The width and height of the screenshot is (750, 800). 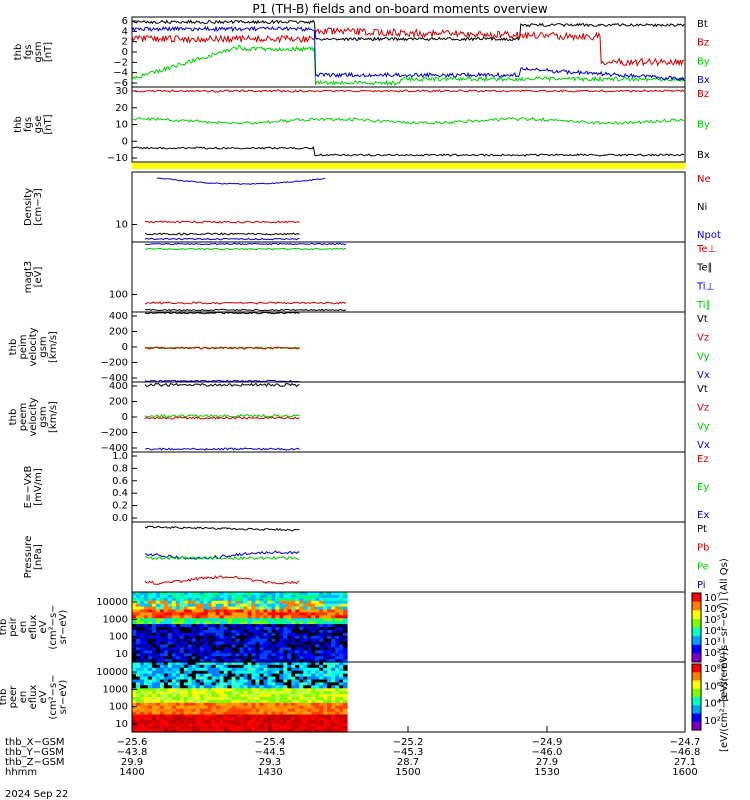 What do you see at coordinates (408, 762) in the screenshot?
I see `x-row-value: 28.7` at bounding box center [408, 762].